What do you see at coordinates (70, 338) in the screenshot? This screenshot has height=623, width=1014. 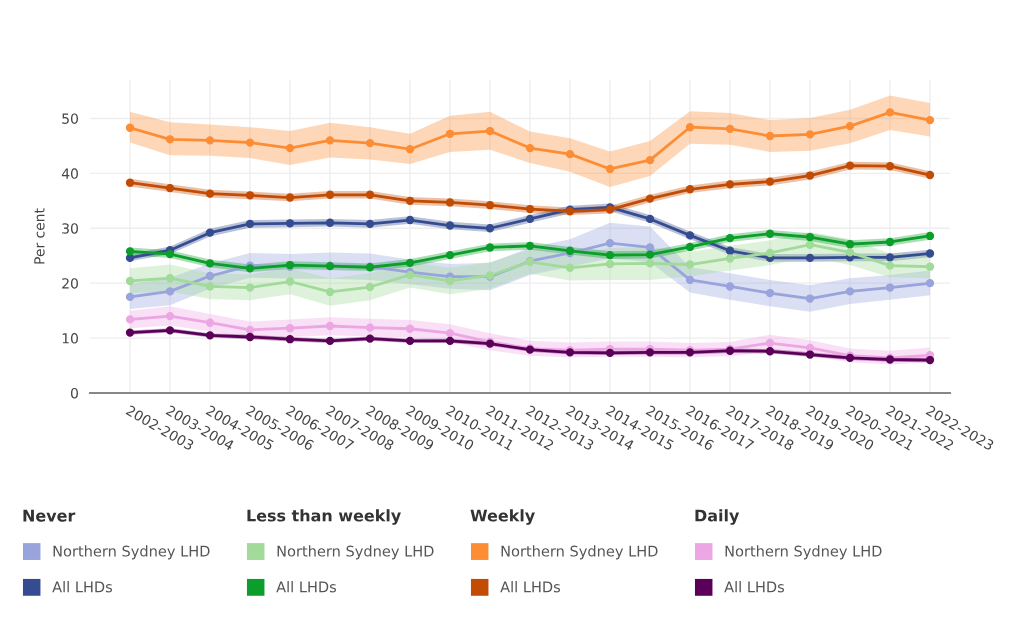 I see `y-tick-label: 10` at bounding box center [70, 338].